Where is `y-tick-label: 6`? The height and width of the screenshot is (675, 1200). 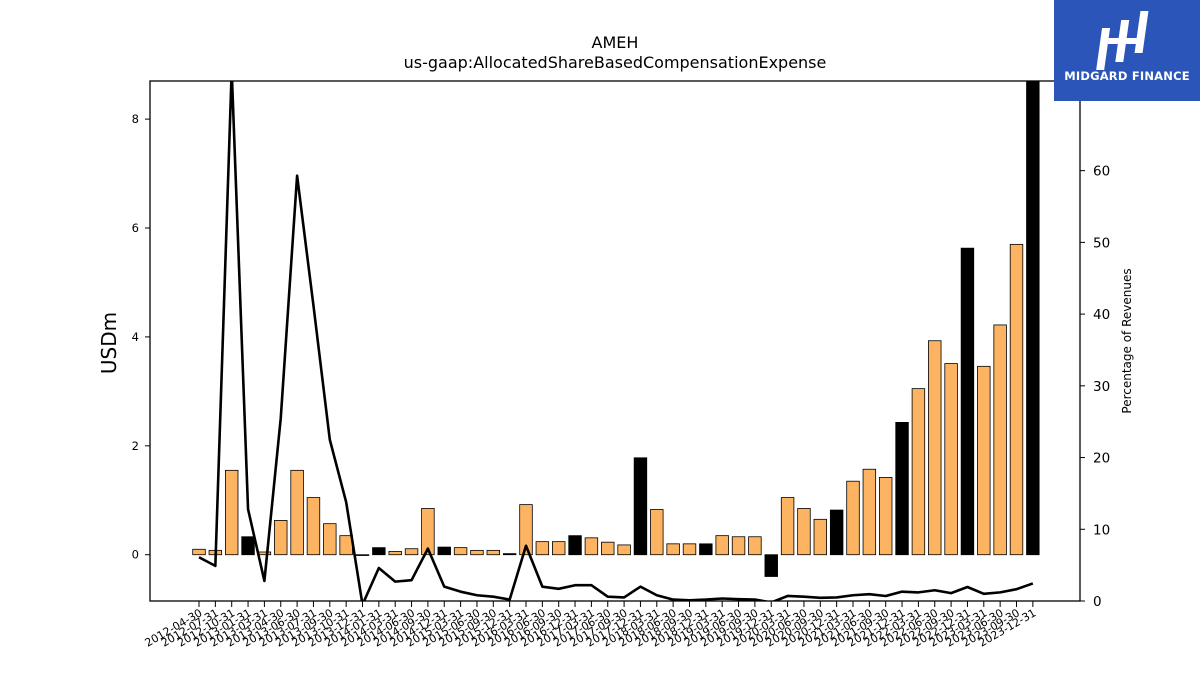
y-tick-label: 6 is located at coordinates (135, 228).